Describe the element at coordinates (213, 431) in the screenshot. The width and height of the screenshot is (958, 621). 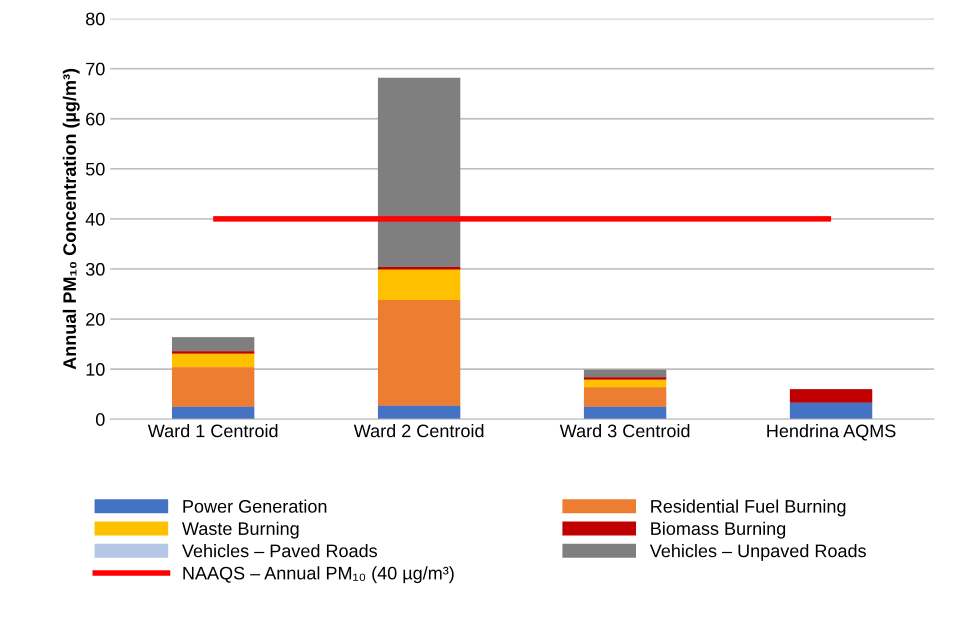
I see `x-tick-label: Ward 1 Centroid` at that location.